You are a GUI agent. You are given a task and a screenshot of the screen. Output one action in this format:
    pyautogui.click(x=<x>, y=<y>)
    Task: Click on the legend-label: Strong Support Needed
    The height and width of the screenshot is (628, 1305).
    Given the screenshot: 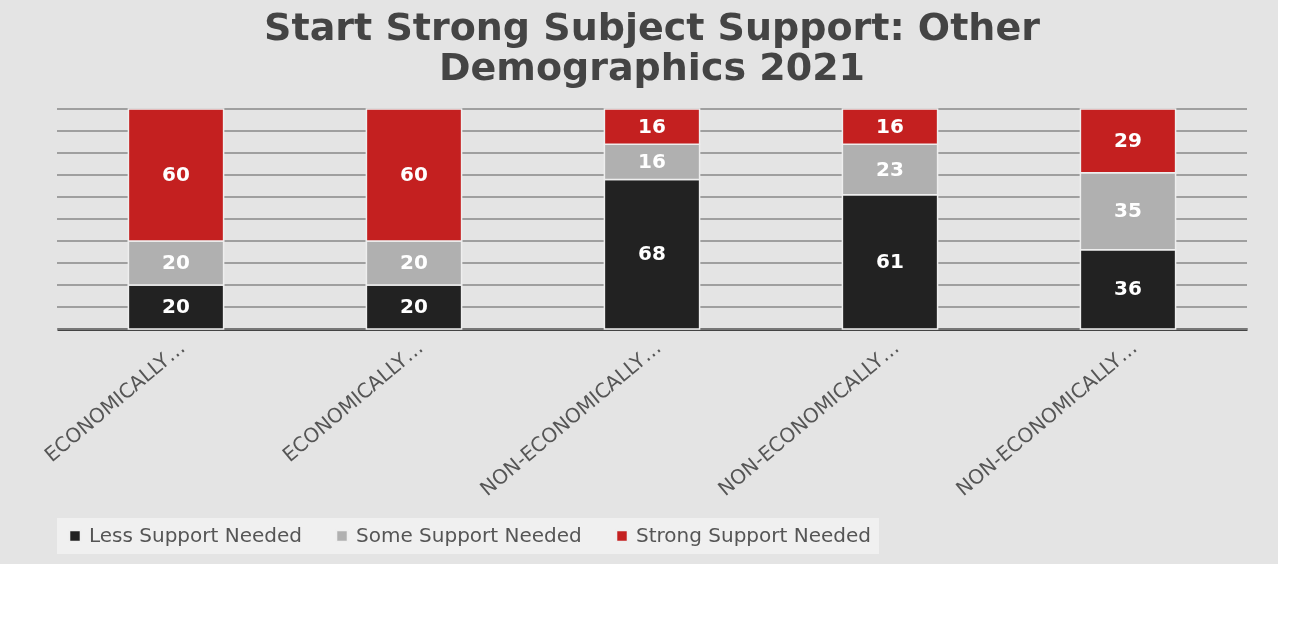 What is the action you would take?
    pyautogui.click(x=753, y=535)
    